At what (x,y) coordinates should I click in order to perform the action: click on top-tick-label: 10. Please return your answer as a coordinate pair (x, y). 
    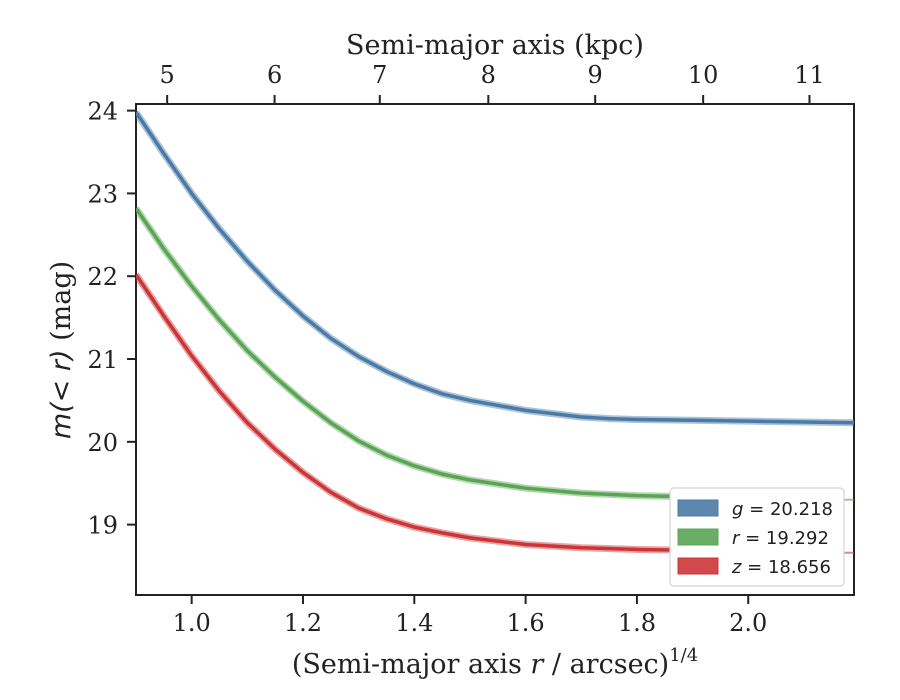
    Looking at the image, I should click on (703, 75).